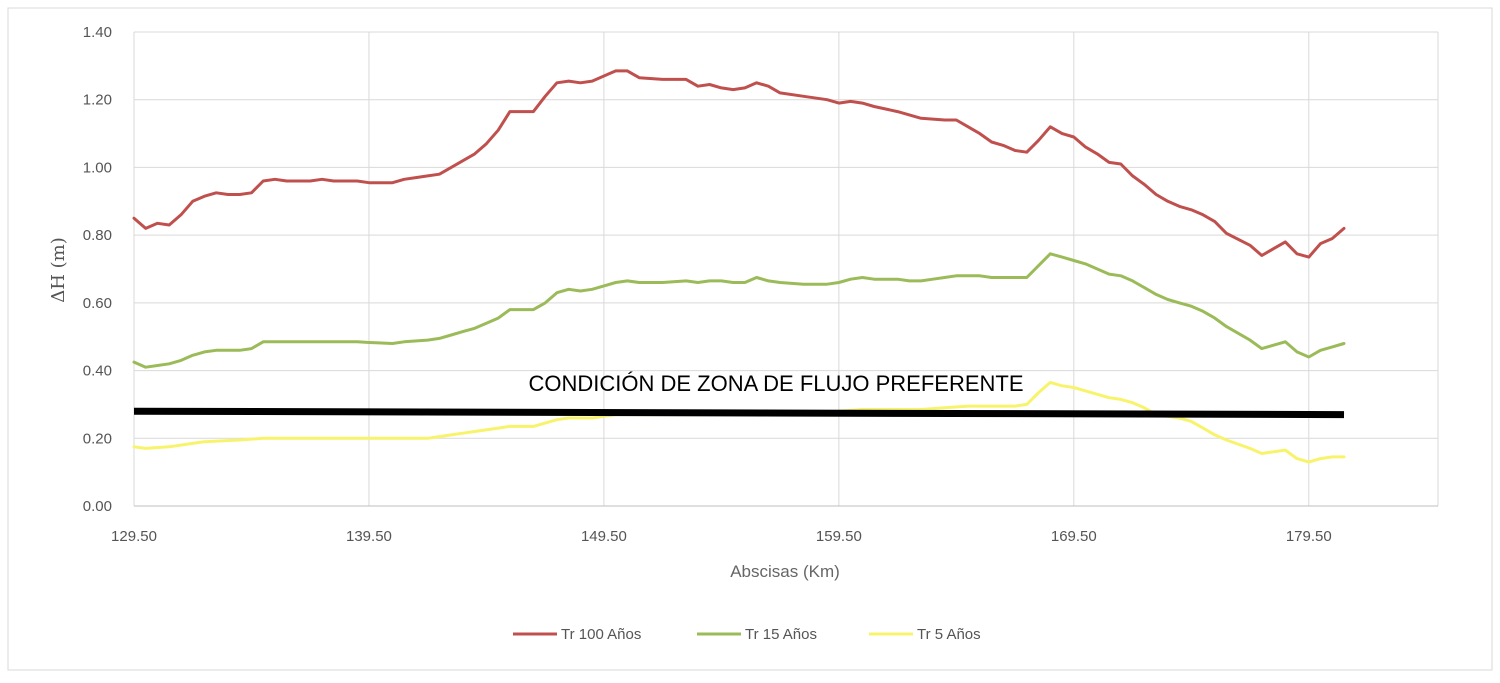 This screenshot has height=683, width=1500. What do you see at coordinates (97, 371) in the screenshot?
I see `y-tick-label: 0.40` at bounding box center [97, 371].